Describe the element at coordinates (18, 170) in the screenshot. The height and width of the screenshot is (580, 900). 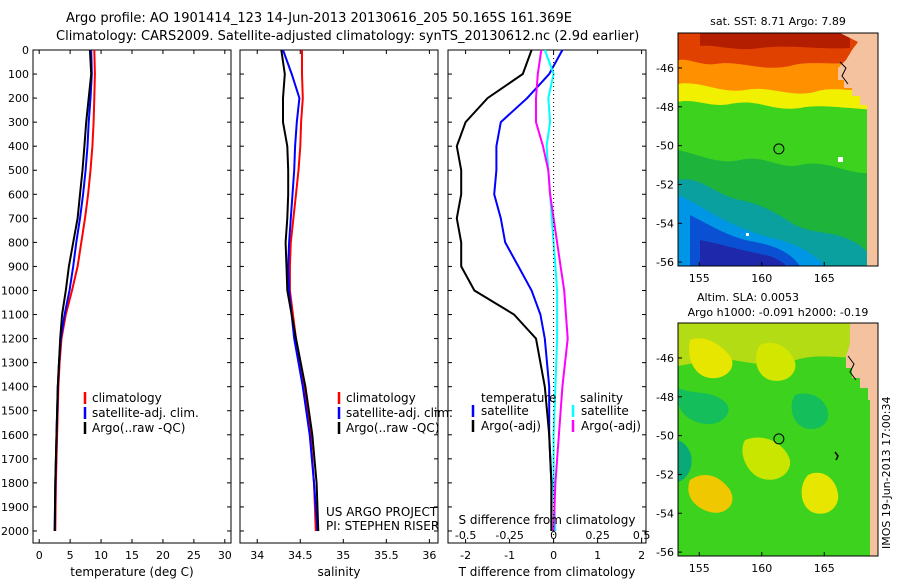
I see `depth-tick-label: 500` at that location.